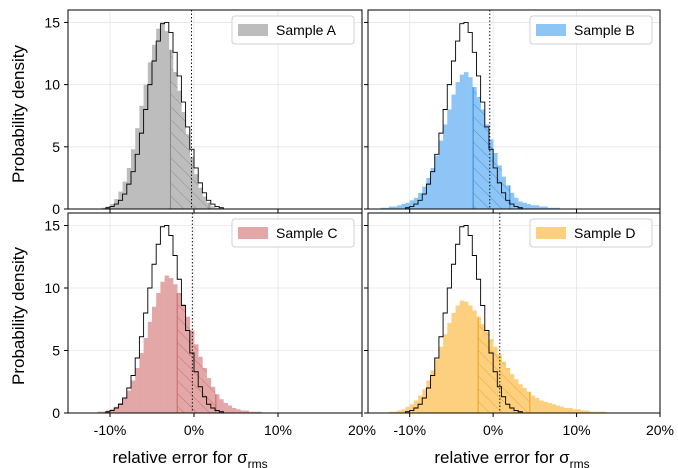 The height and width of the screenshot is (468, 678). Describe the element at coordinates (52, 22) in the screenshot. I see `y-tick-label: 15` at that location.